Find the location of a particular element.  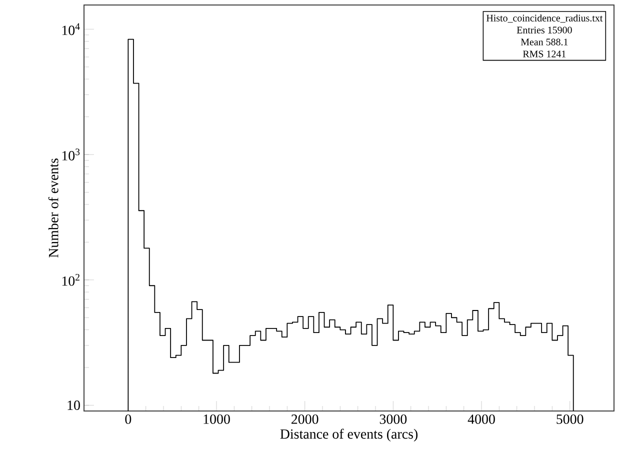

y-tick-label: 10$^{2}$ is located at coordinates (71, 280).